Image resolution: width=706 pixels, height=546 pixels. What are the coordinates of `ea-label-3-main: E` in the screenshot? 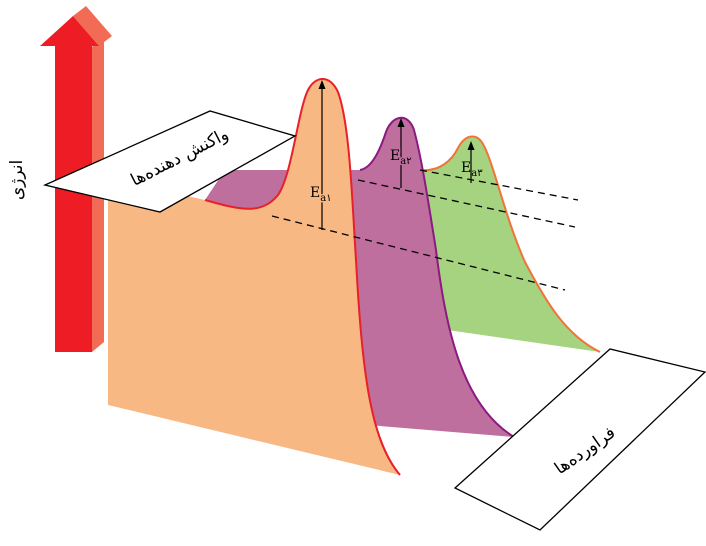 It's located at (466, 168).